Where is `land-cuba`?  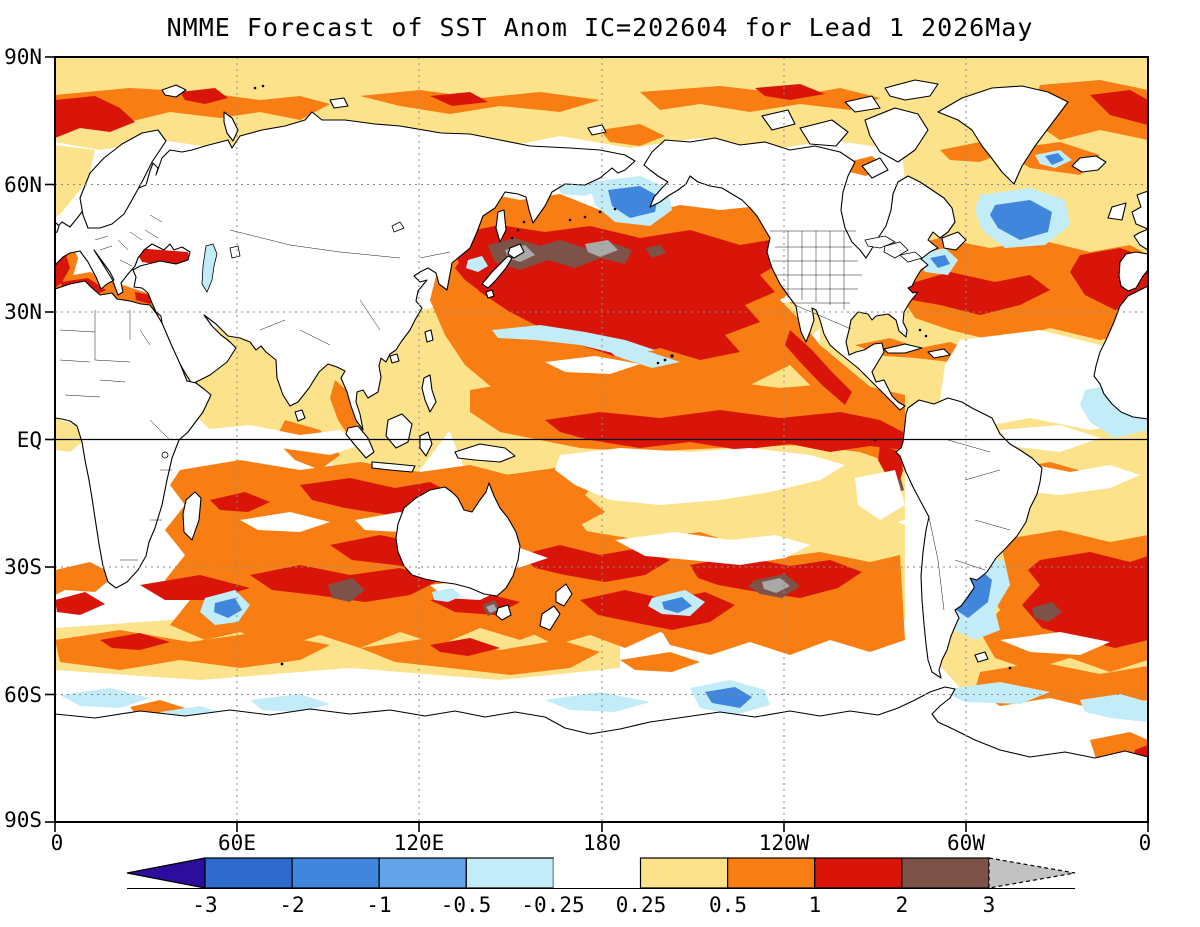 land-cuba is located at coordinates (903, 348).